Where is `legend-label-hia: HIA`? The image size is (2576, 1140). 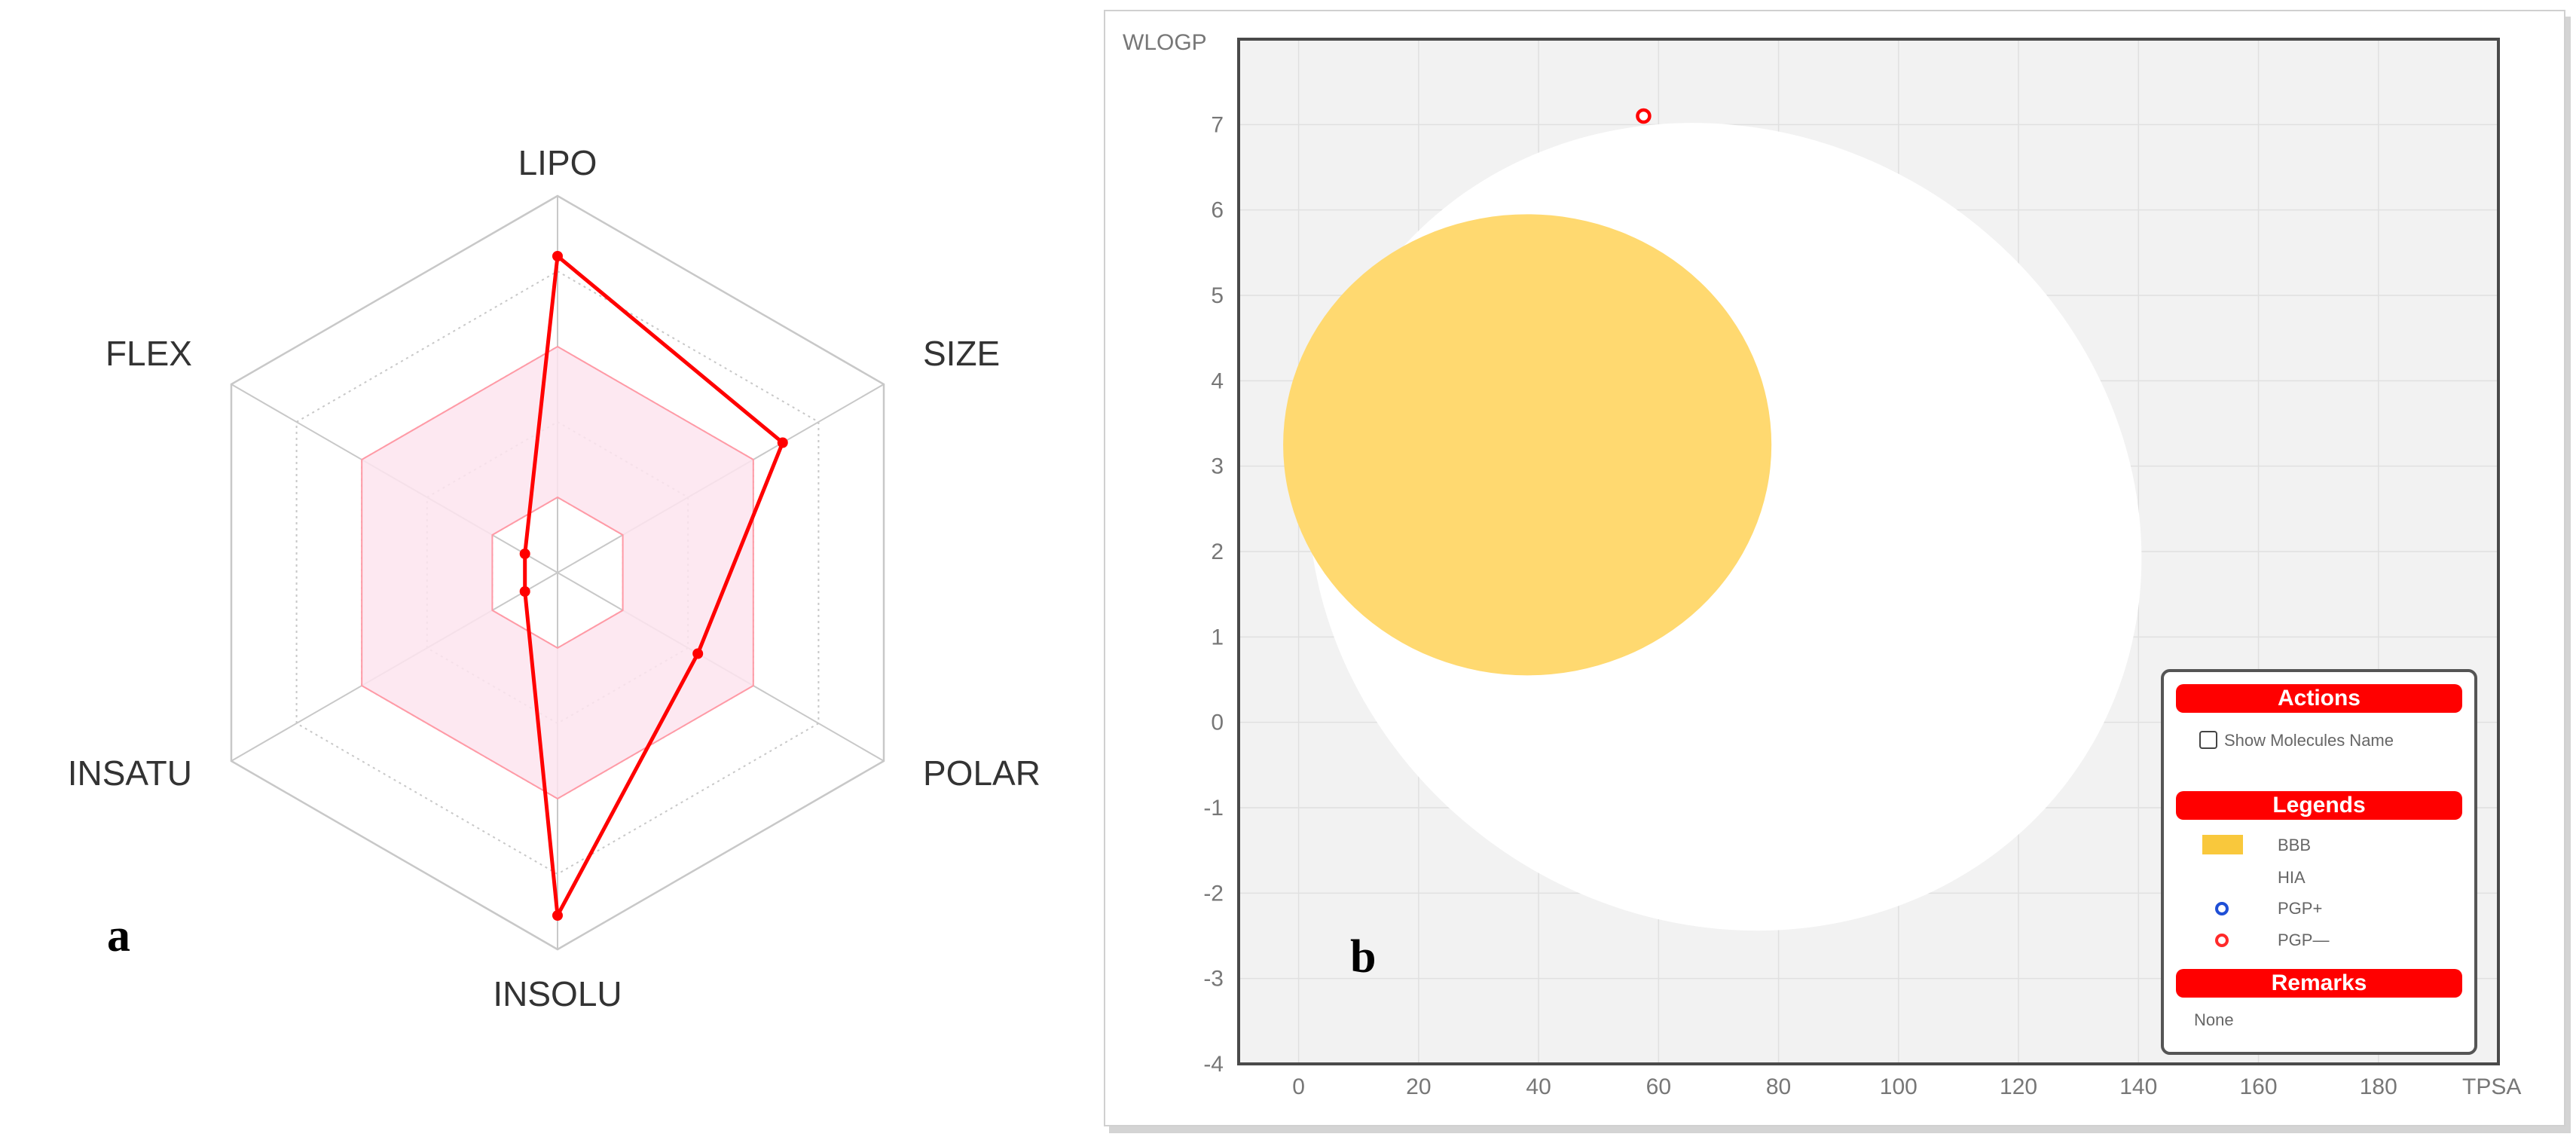
legend-label-hia: HIA is located at coordinates (2292, 877).